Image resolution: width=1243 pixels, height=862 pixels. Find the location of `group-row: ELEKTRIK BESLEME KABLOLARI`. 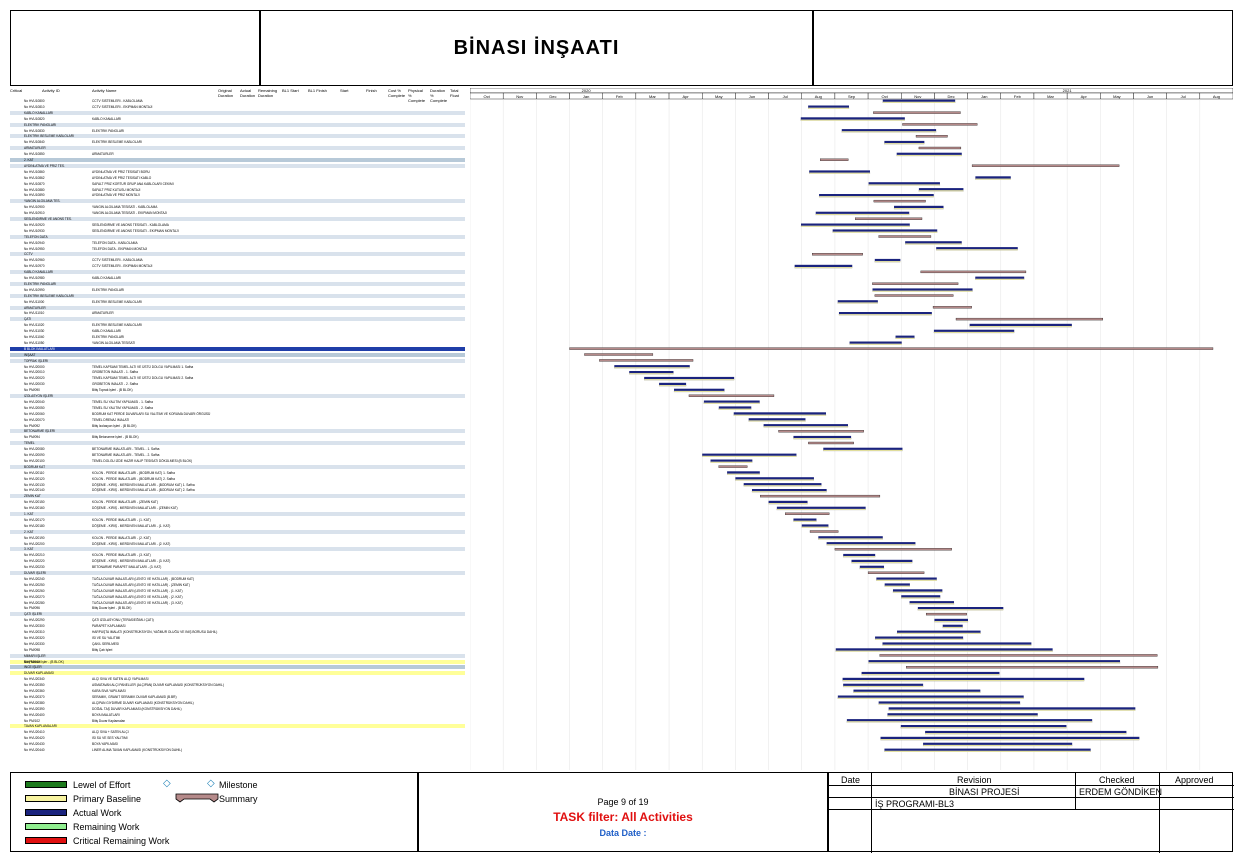

group-row: ELEKTRIK BESLEME KABLOLARI is located at coordinates (237, 295).